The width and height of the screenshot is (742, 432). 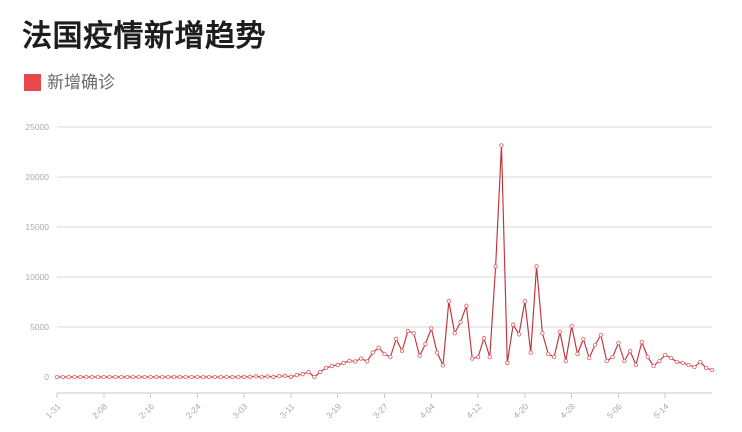 What do you see at coordinates (39, 327) in the screenshot?
I see `y-axis-tick-label: 5000` at bounding box center [39, 327].